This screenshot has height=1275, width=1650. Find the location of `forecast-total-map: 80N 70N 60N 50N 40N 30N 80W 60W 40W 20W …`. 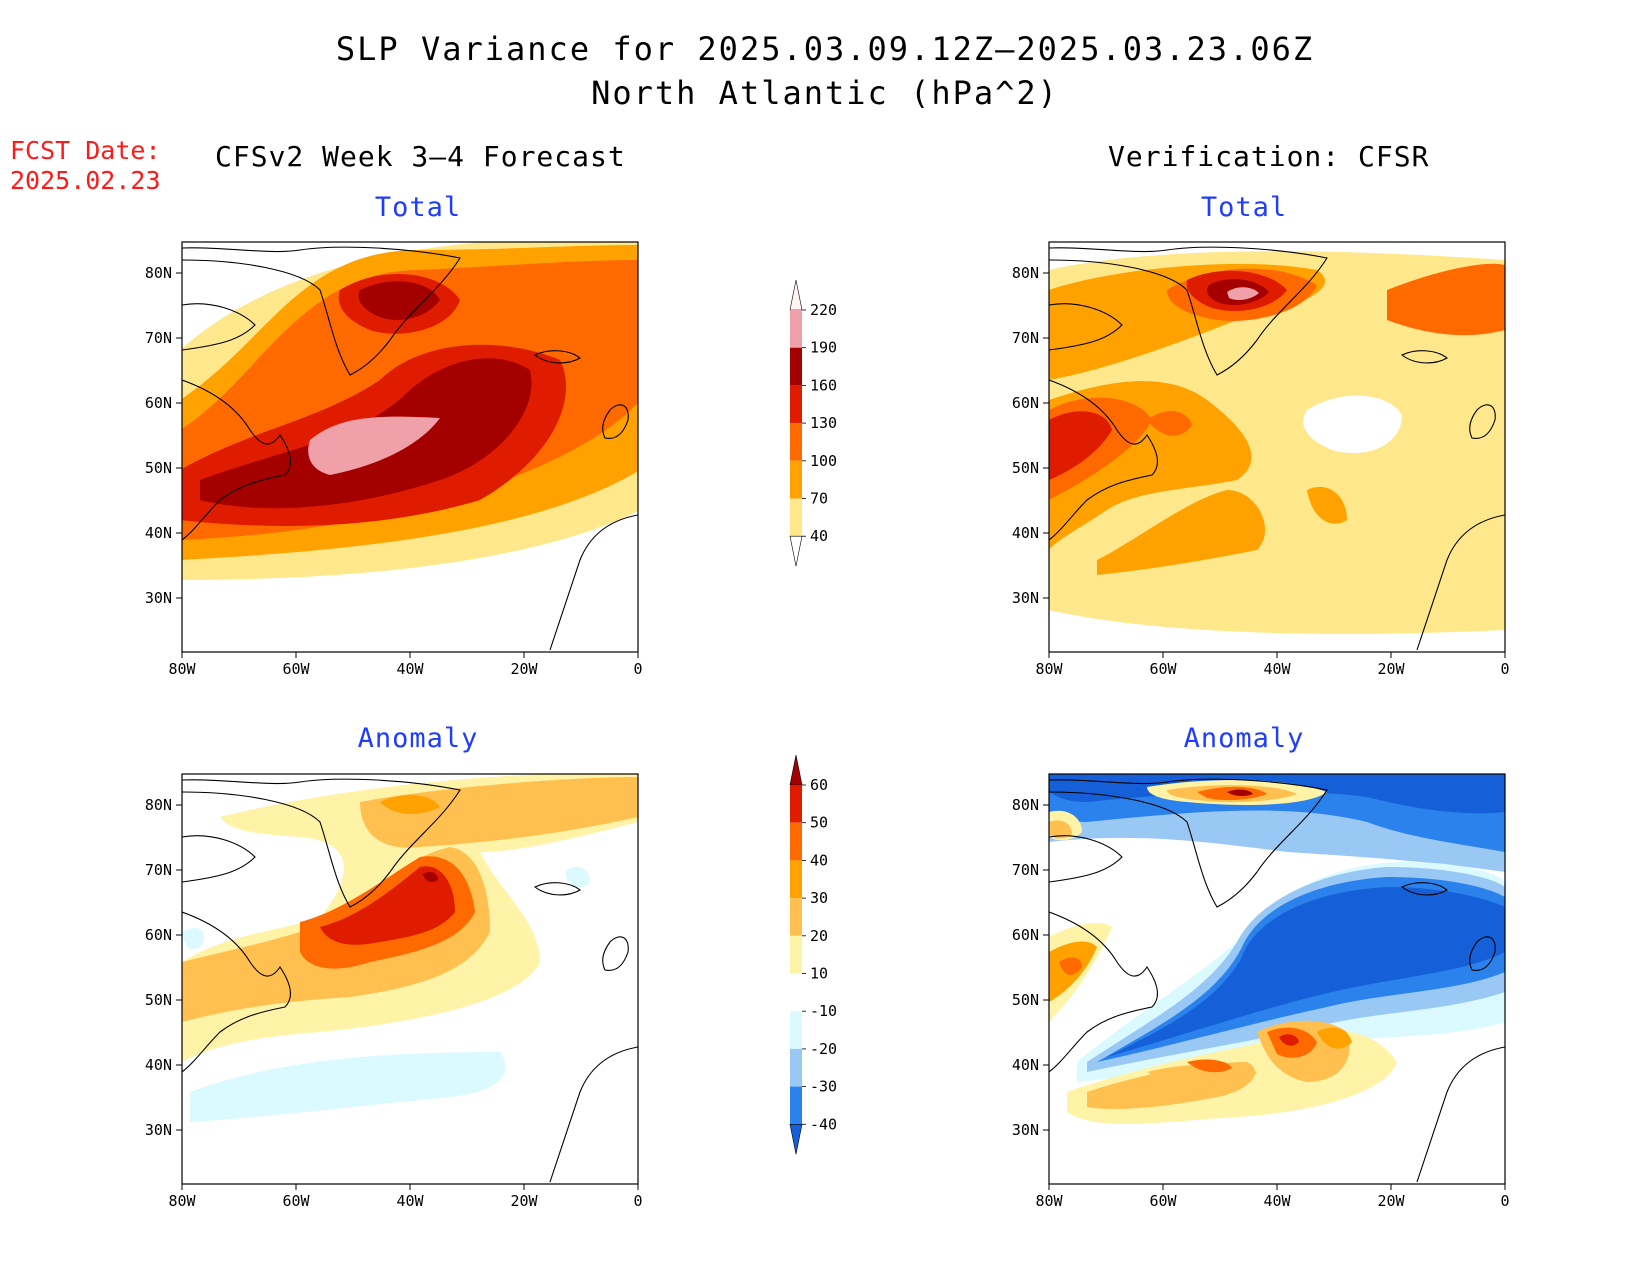

forecast-total-map: 80N 70N 60N 50N 40N 30N 80W 60W 40W 20W … is located at coordinates (394, 459).